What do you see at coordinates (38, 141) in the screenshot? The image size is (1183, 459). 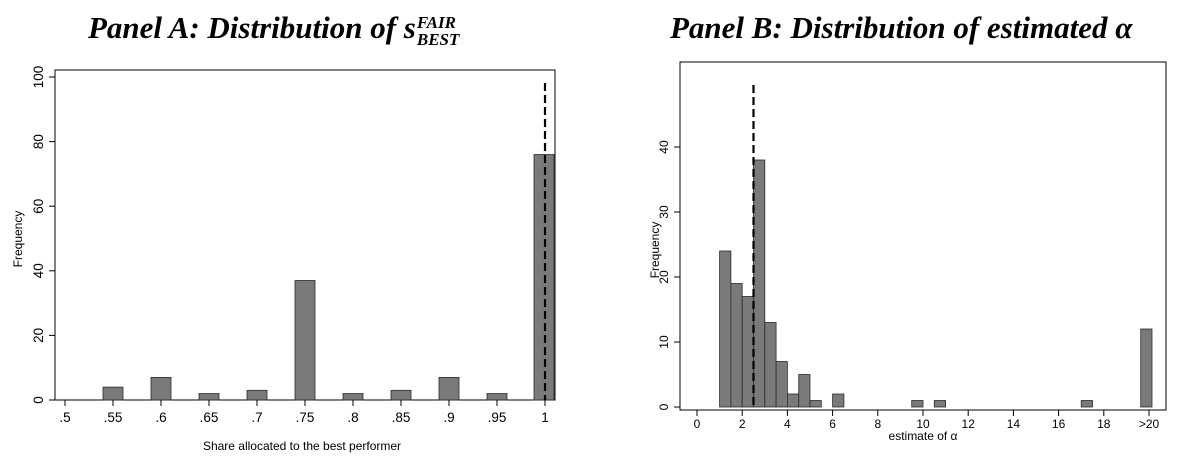 I see `y-tick-label: 80` at bounding box center [38, 141].